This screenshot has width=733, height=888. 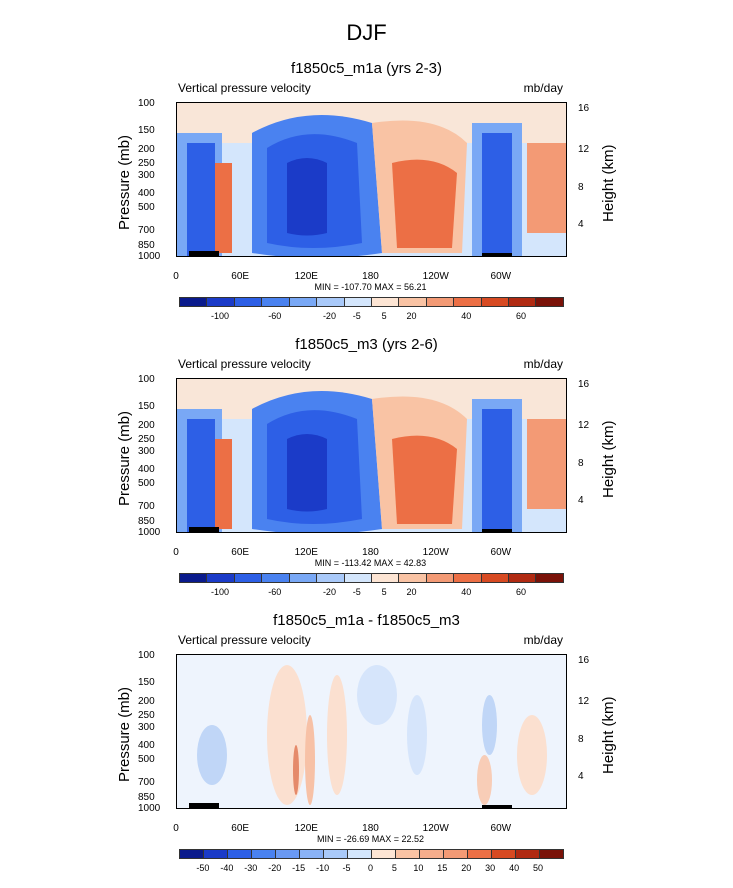 What do you see at coordinates (146, 131) in the screenshot?
I see `y-tick-label: 150` at bounding box center [146, 131].